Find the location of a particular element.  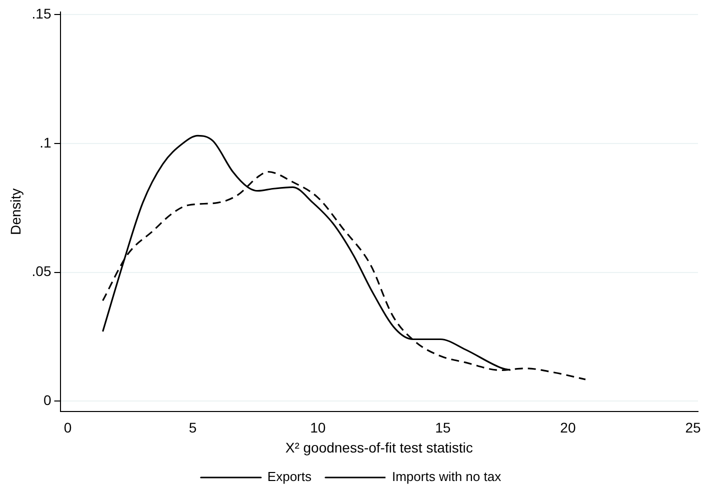

x-tick-label: 0 is located at coordinates (68, 428).